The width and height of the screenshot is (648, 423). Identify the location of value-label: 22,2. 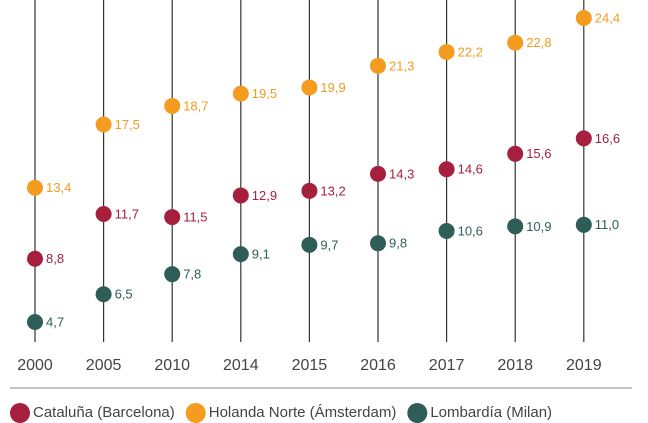
(470, 51).